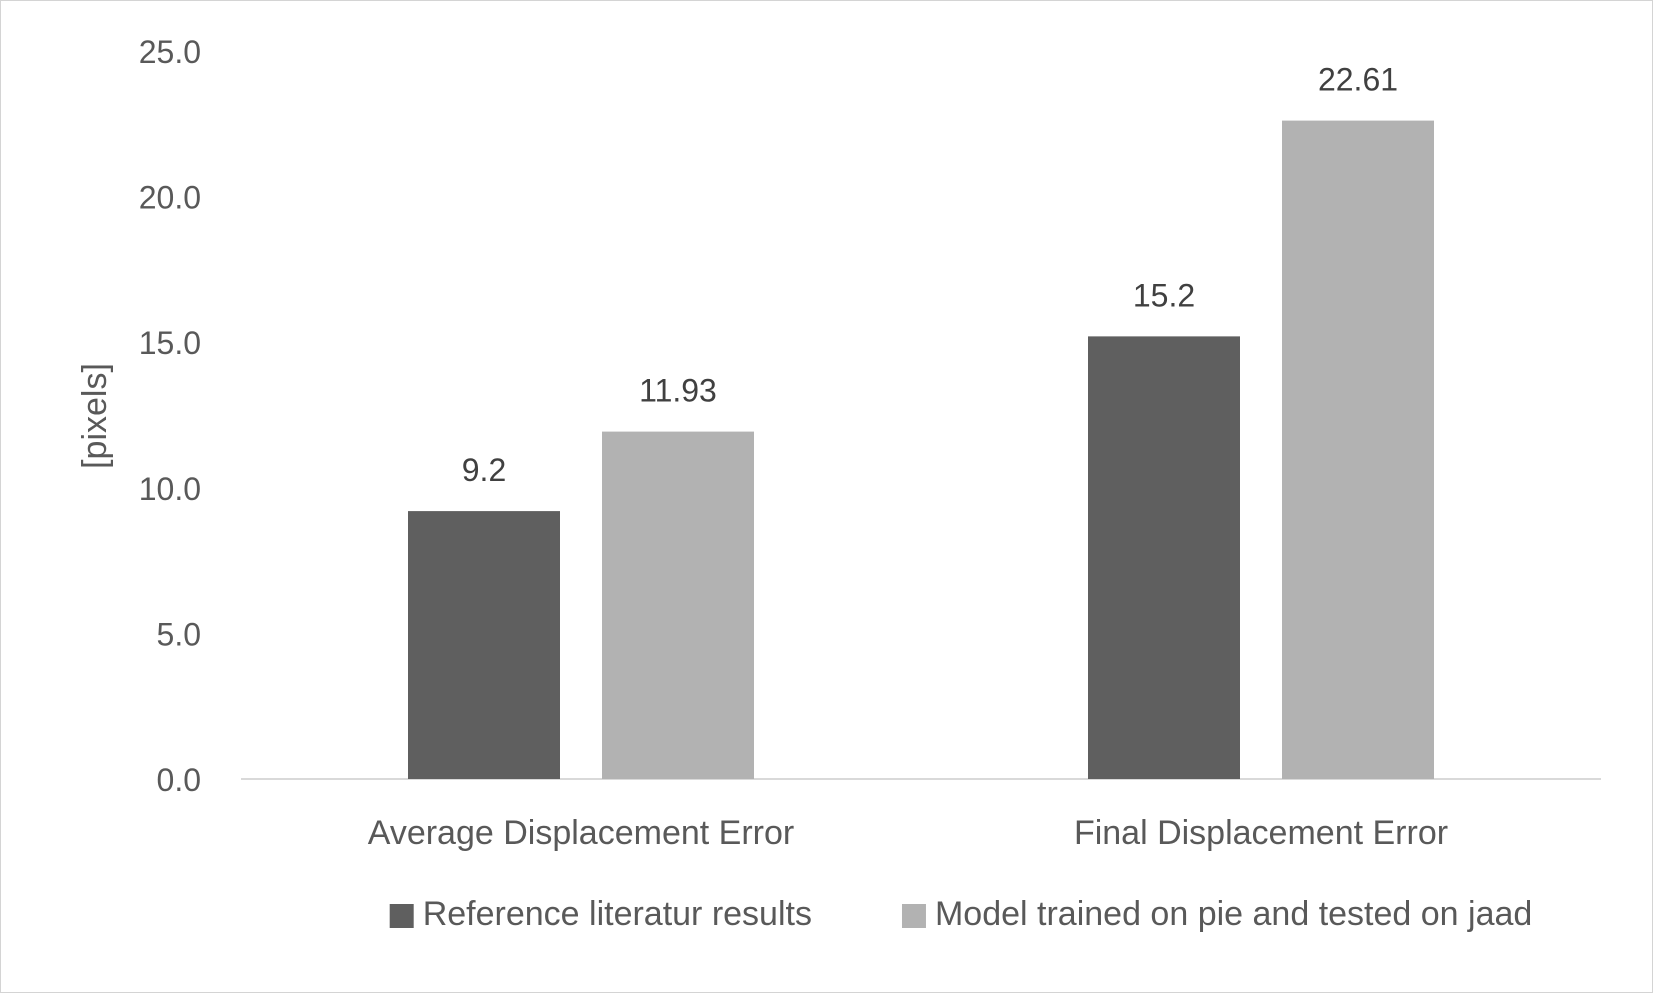 The image size is (1653, 997). What do you see at coordinates (179, 634) in the screenshot?
I see `y-tick-label: 5.0` at bounding box center [179, 634].